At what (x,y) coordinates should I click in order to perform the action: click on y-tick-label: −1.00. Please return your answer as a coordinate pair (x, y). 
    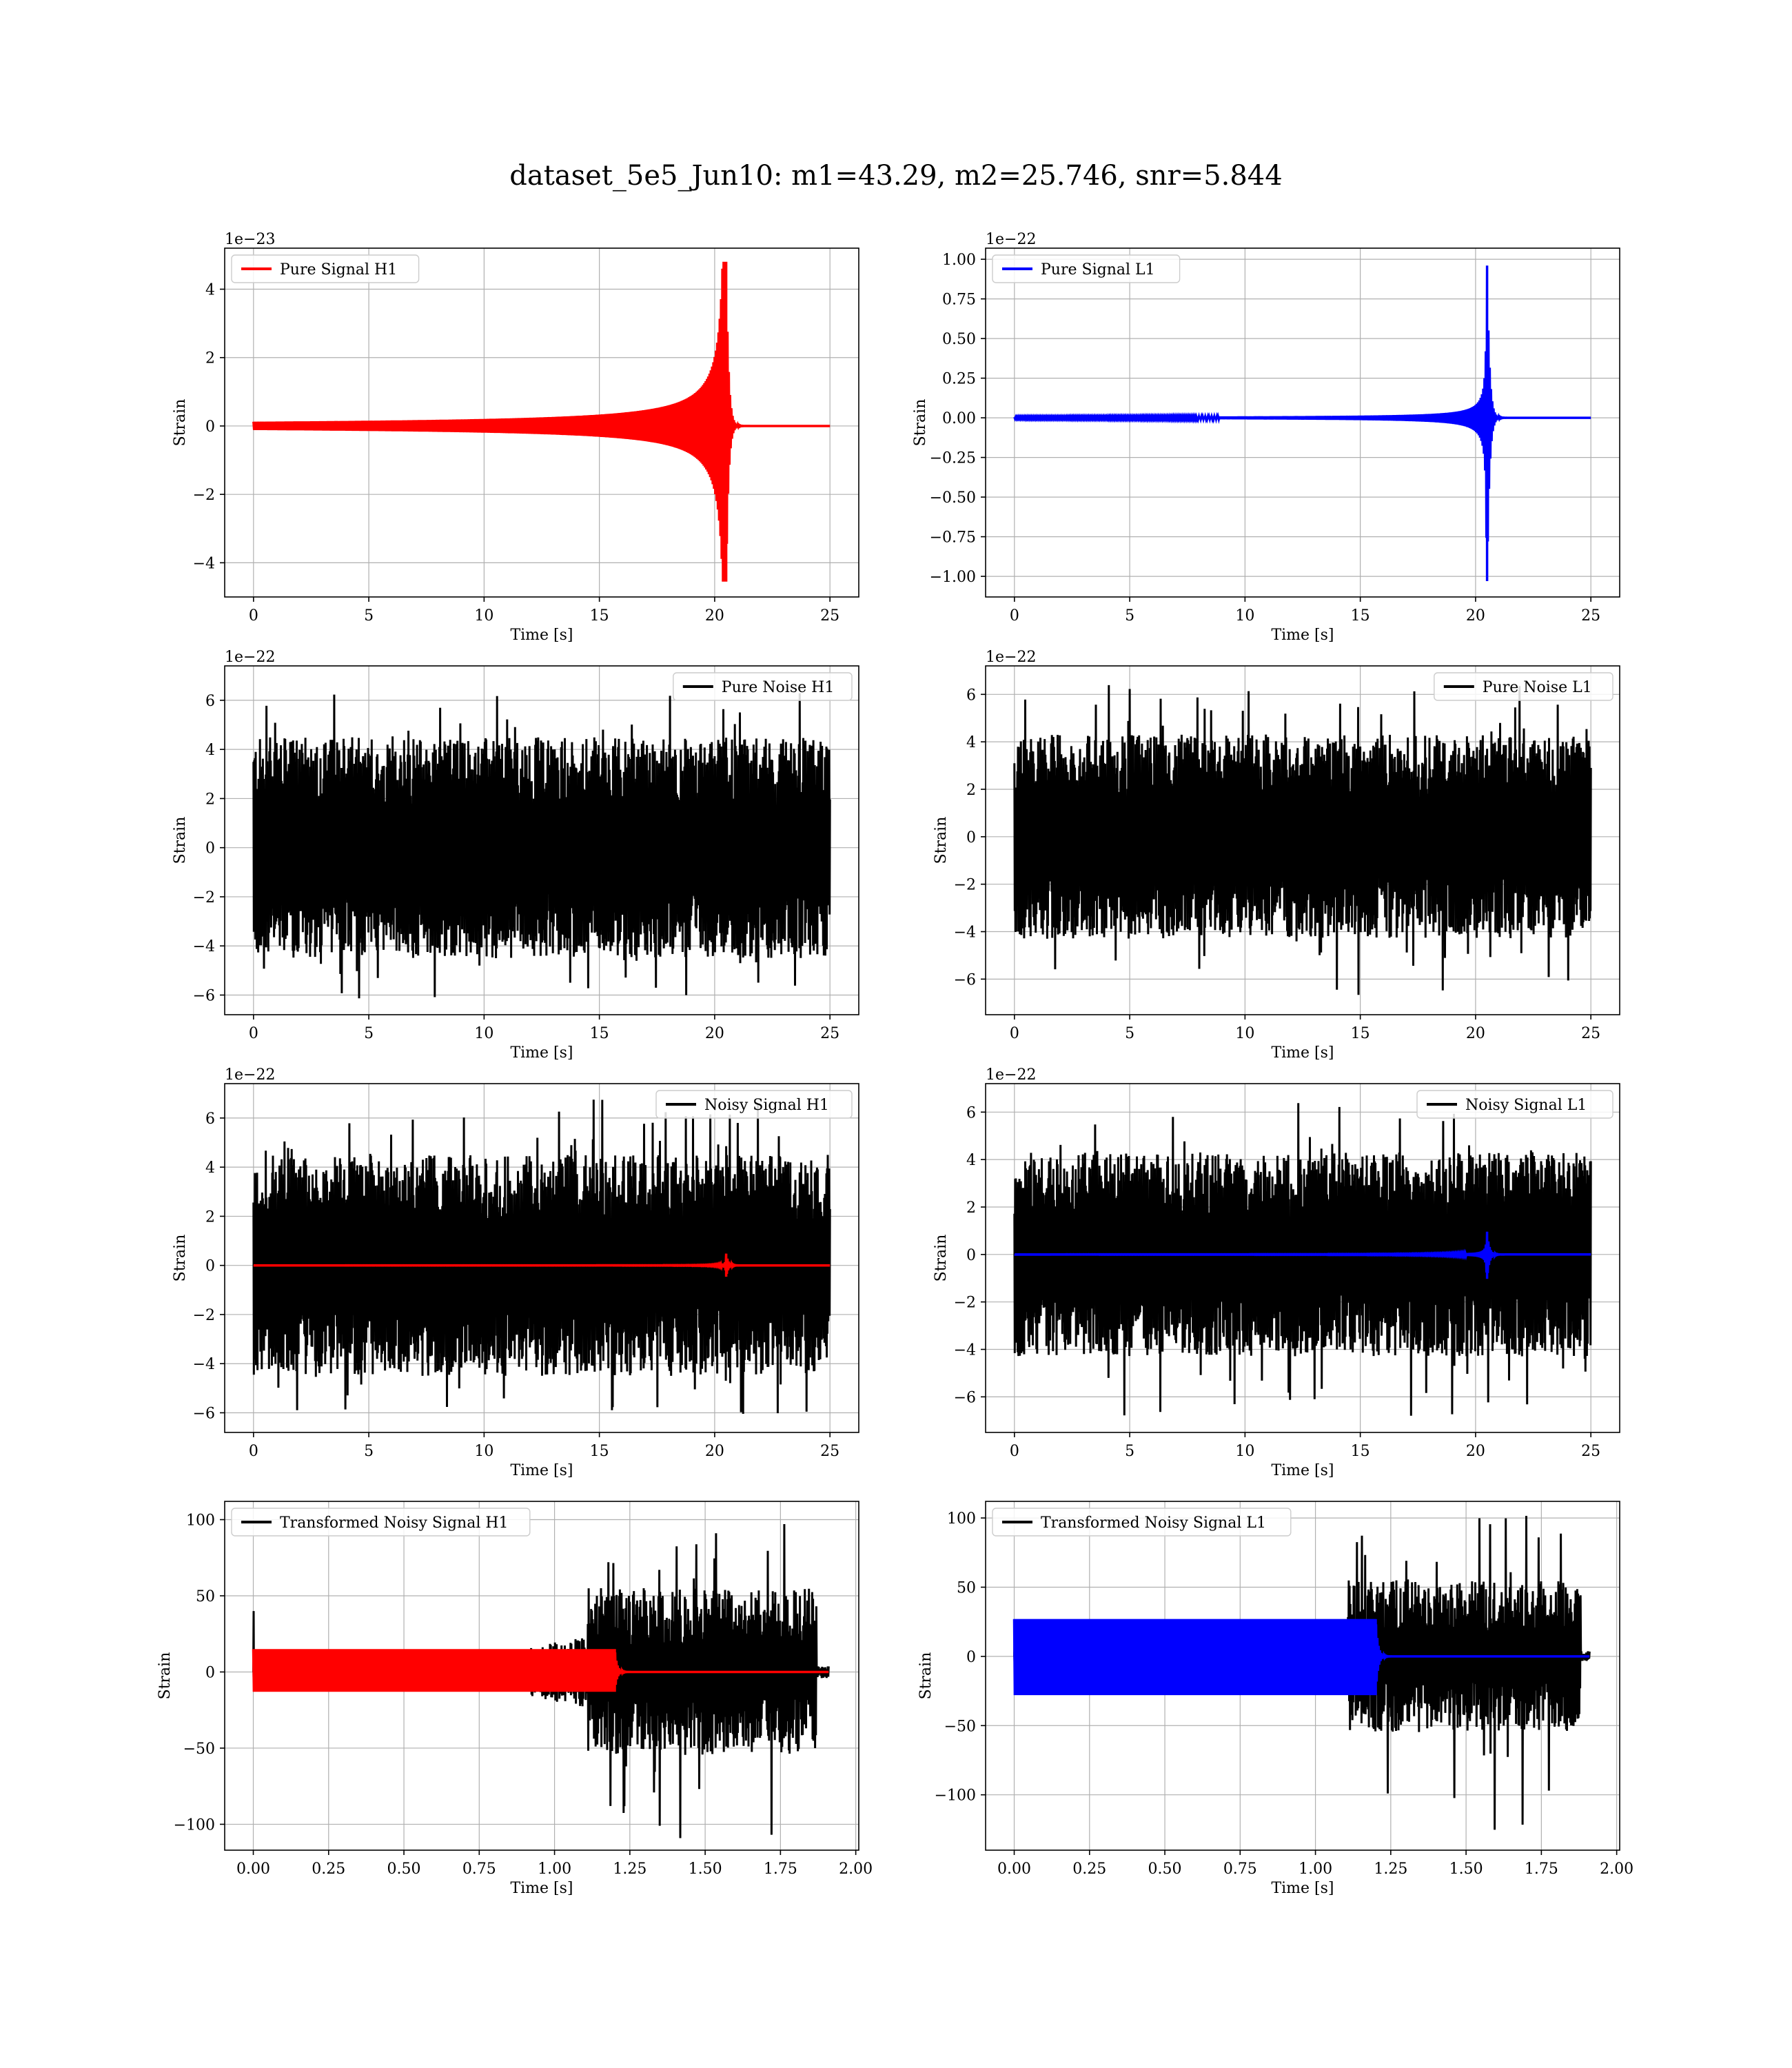
    Looking at the image, I should click on (953, 577).